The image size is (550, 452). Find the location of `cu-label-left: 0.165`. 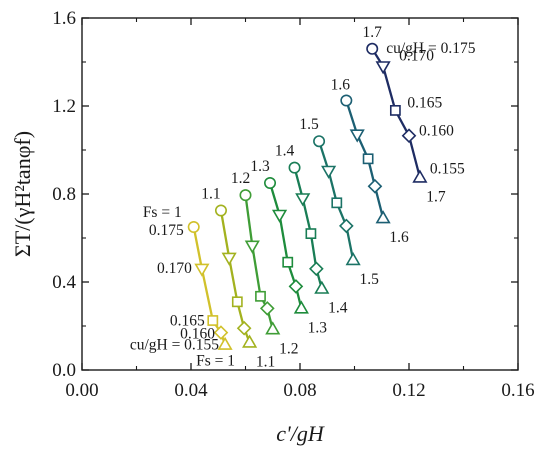

cu-label-left: 0.165 is located at coordinates (187, 321).